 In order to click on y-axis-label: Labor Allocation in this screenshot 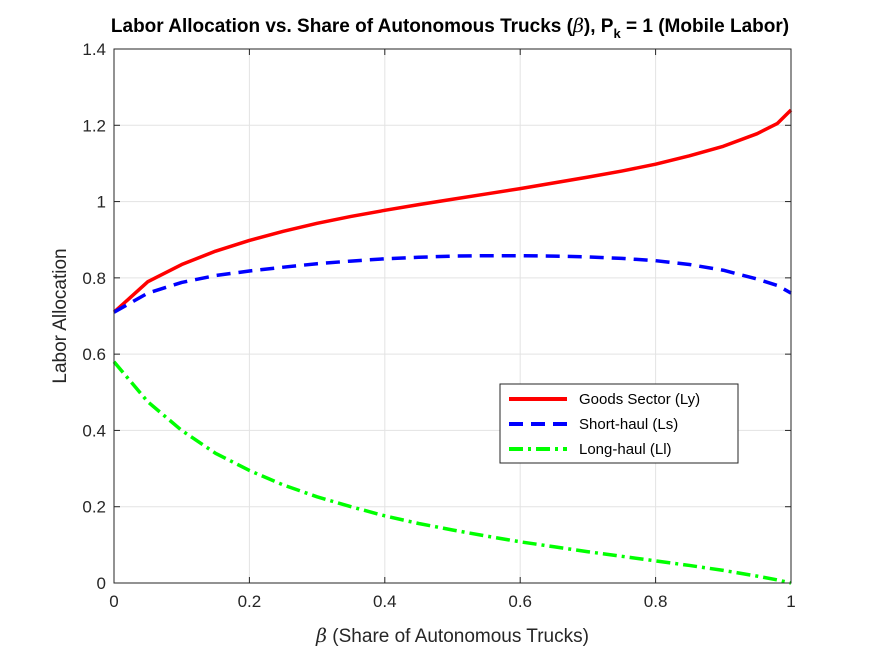, I will do `click(60, 315)`.